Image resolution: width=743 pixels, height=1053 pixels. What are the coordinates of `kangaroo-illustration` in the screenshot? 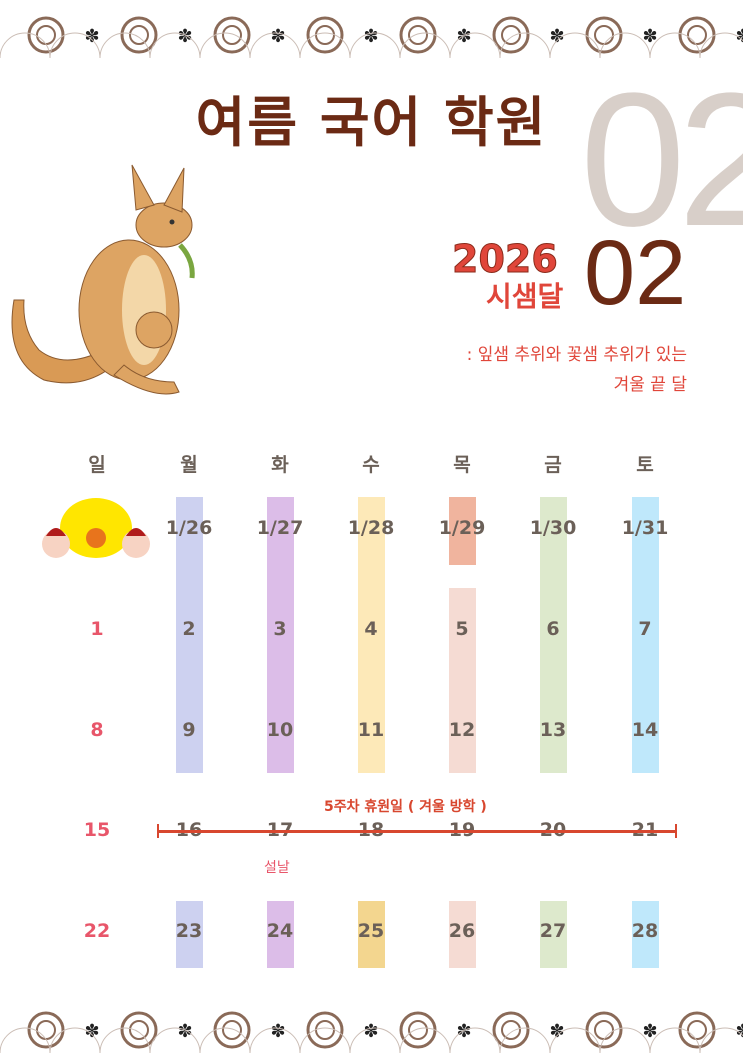 It's located at (103, 279).